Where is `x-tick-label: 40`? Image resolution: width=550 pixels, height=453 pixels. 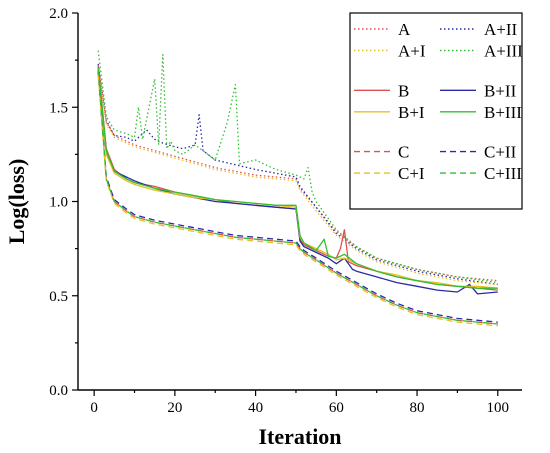 x-tick-label: 40 is located at coordinates (255, 408).